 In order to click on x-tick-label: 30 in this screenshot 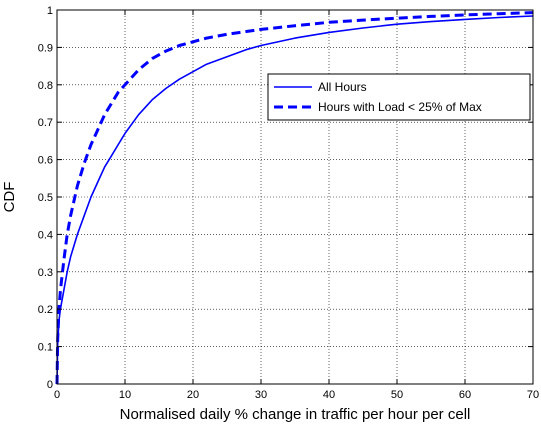, I will do `click(261, 395)`.